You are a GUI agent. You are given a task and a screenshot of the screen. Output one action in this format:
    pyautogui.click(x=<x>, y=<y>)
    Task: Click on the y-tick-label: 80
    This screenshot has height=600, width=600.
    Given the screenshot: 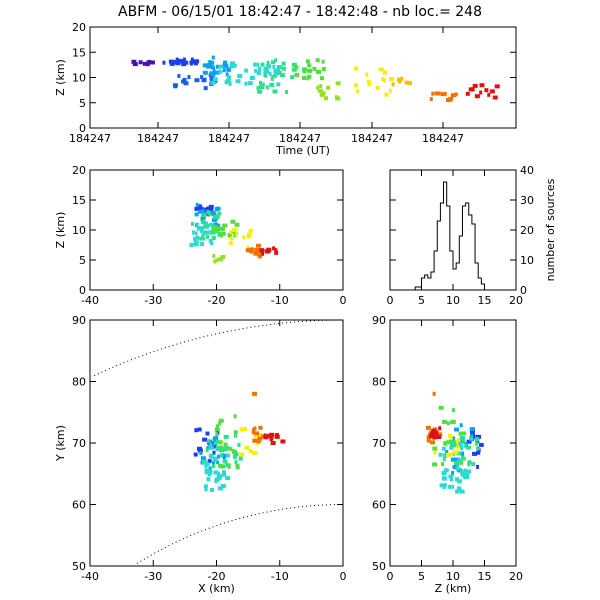 What is the action you would take?
    pyautogui.click(x=379, y=382)
    